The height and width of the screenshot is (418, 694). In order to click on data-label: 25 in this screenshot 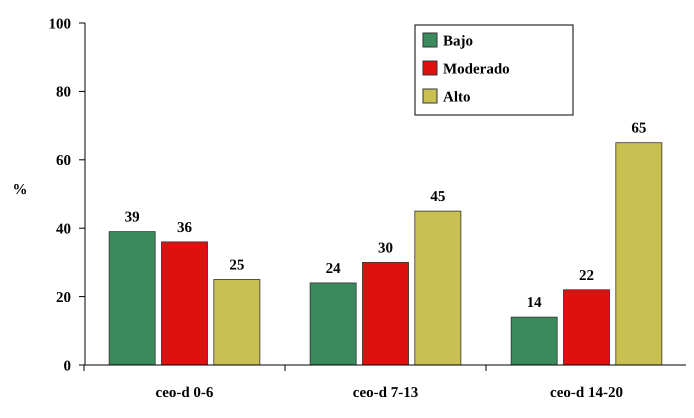, I will do `click(236, 266)`.